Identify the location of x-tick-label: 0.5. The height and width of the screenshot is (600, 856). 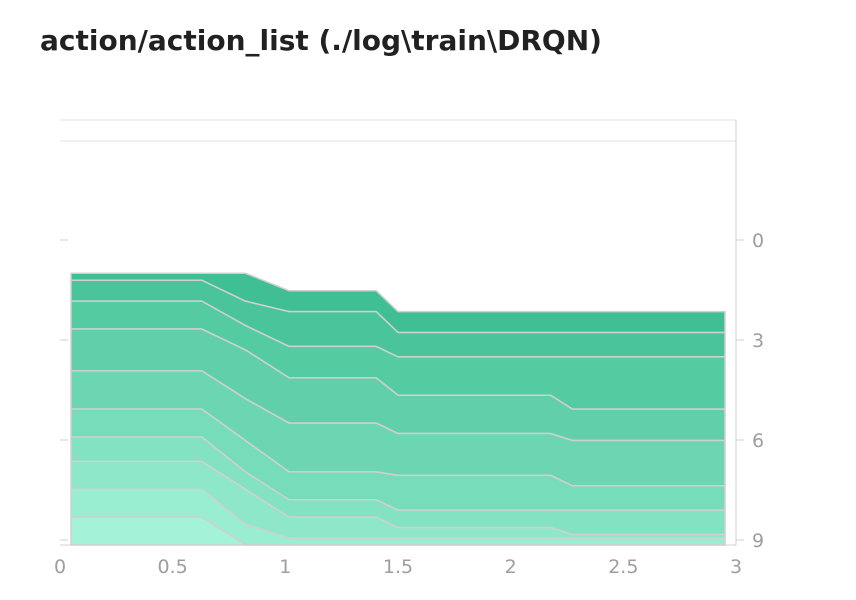
(173, 567).